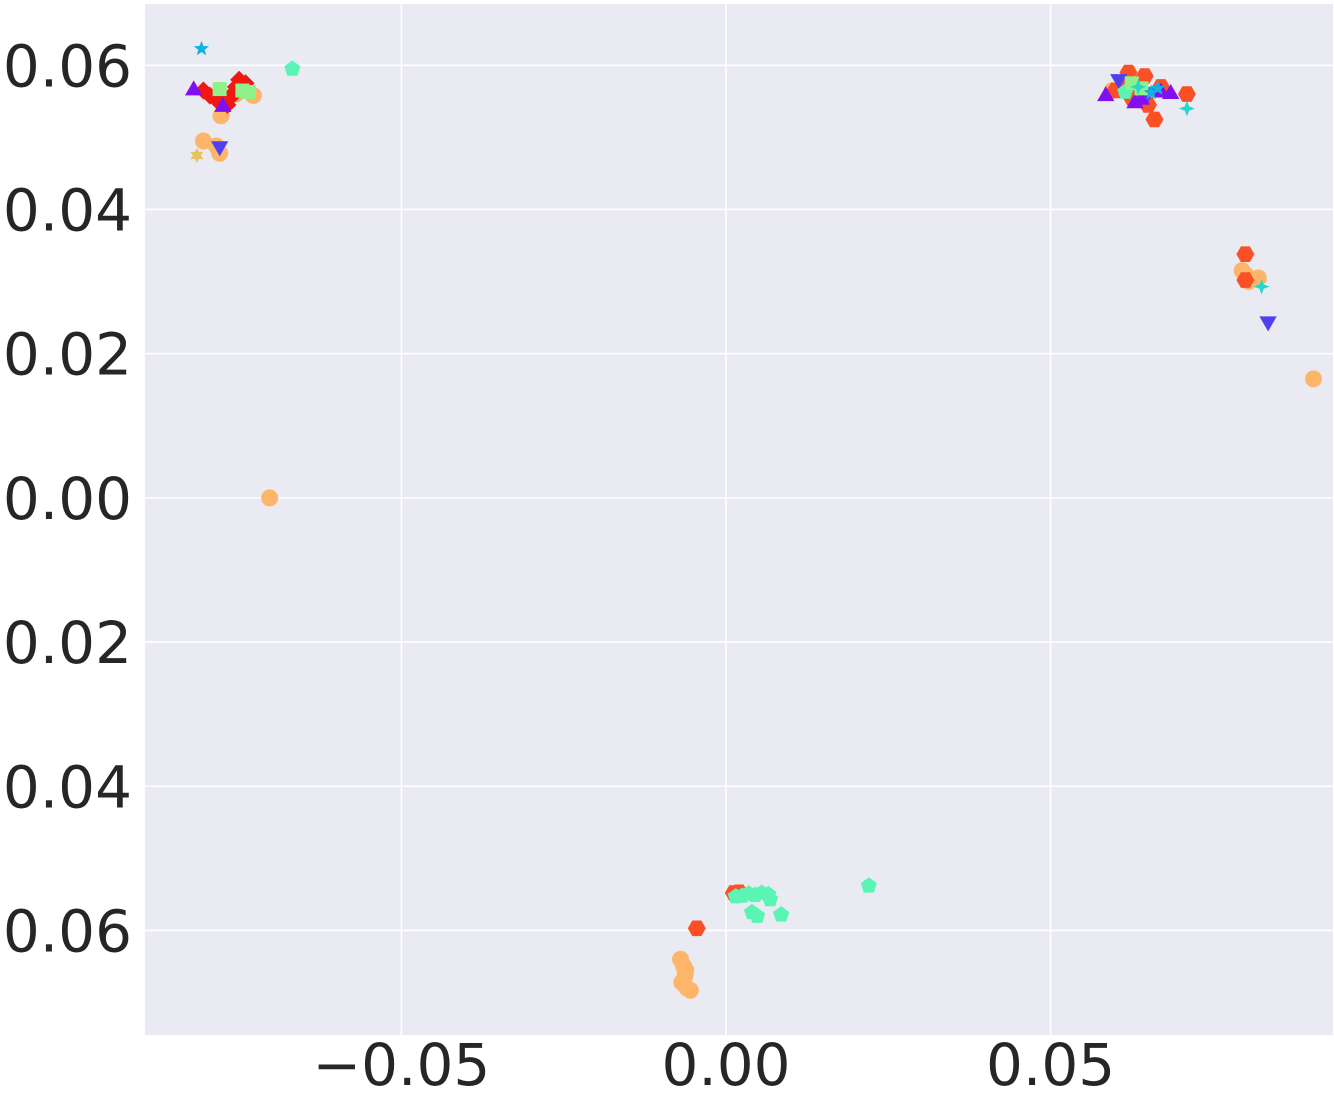 The width and height of the screenshot is (1334, 1104). Describe the element at coordinates (67, 66) in the screenshot. I see `y-tick-label: 0.06` at that location.